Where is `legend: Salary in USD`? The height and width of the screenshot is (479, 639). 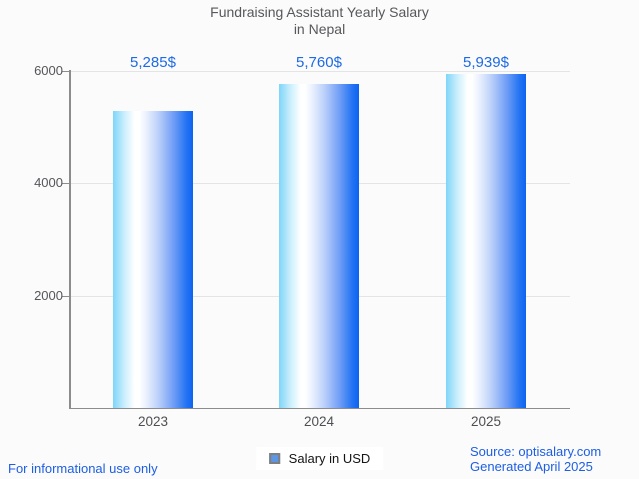 legend: Salary in USD is located at coordinates (319, 458).